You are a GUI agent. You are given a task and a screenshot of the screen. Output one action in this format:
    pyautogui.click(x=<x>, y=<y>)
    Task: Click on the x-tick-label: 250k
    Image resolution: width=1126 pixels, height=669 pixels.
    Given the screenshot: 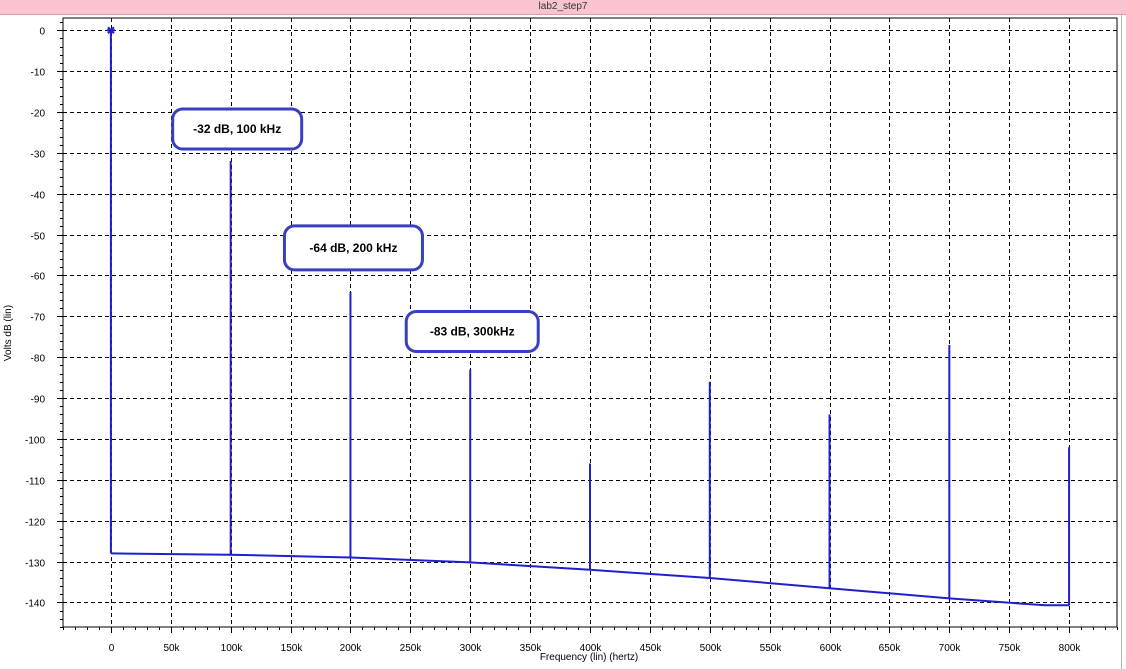 What is the action you would take?
    pyautogui.click(x=411, y=648)
    